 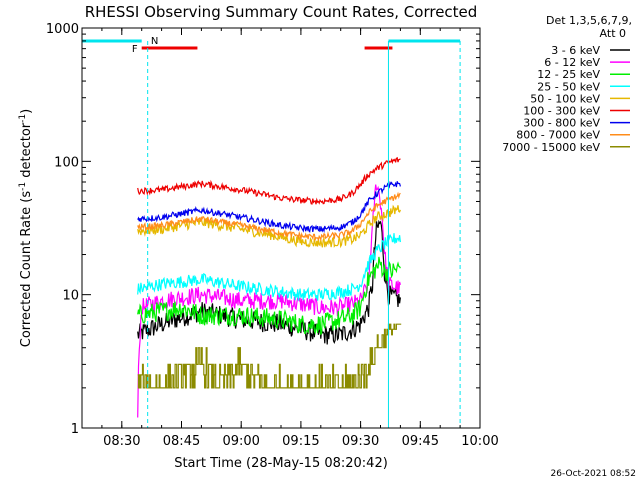 I want to click on legend-header-attenuator: Att 0, so click(x=613, y=33).